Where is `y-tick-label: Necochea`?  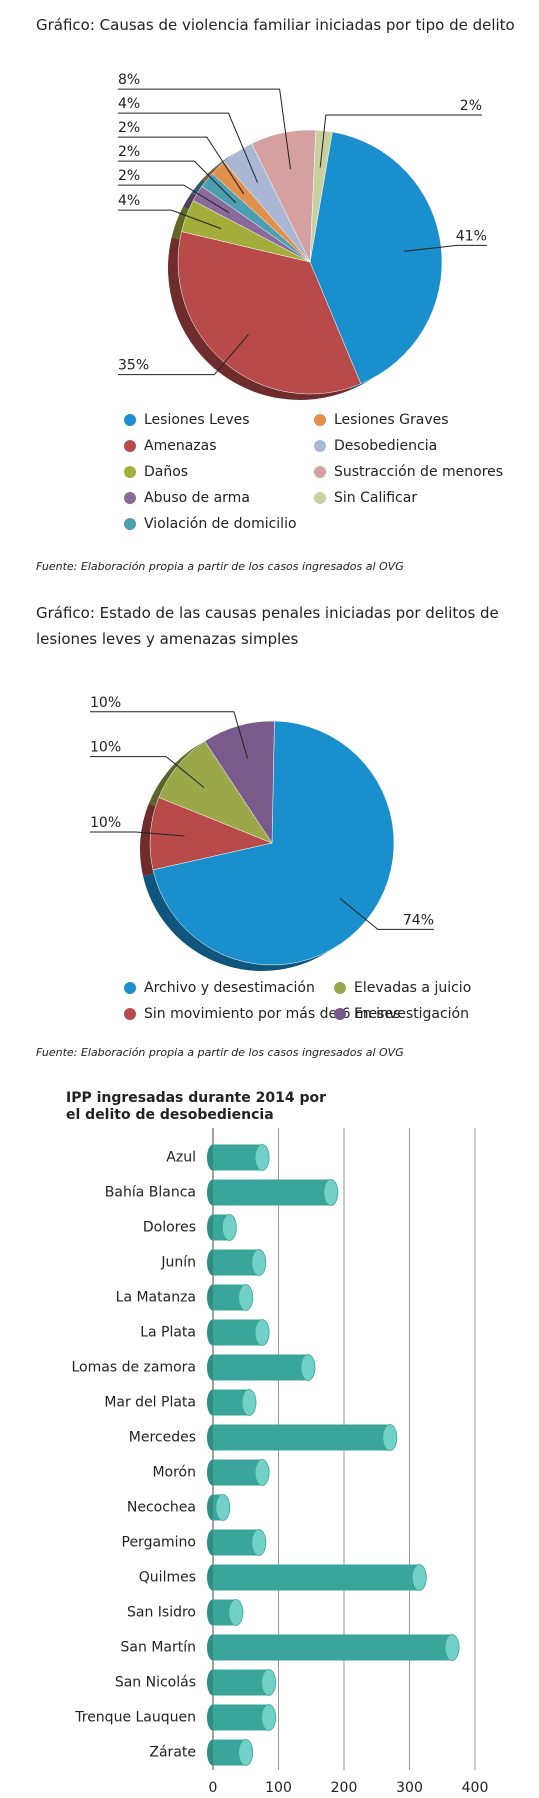
y-tick-label: Necochea is located at coordinates (161, 1508).